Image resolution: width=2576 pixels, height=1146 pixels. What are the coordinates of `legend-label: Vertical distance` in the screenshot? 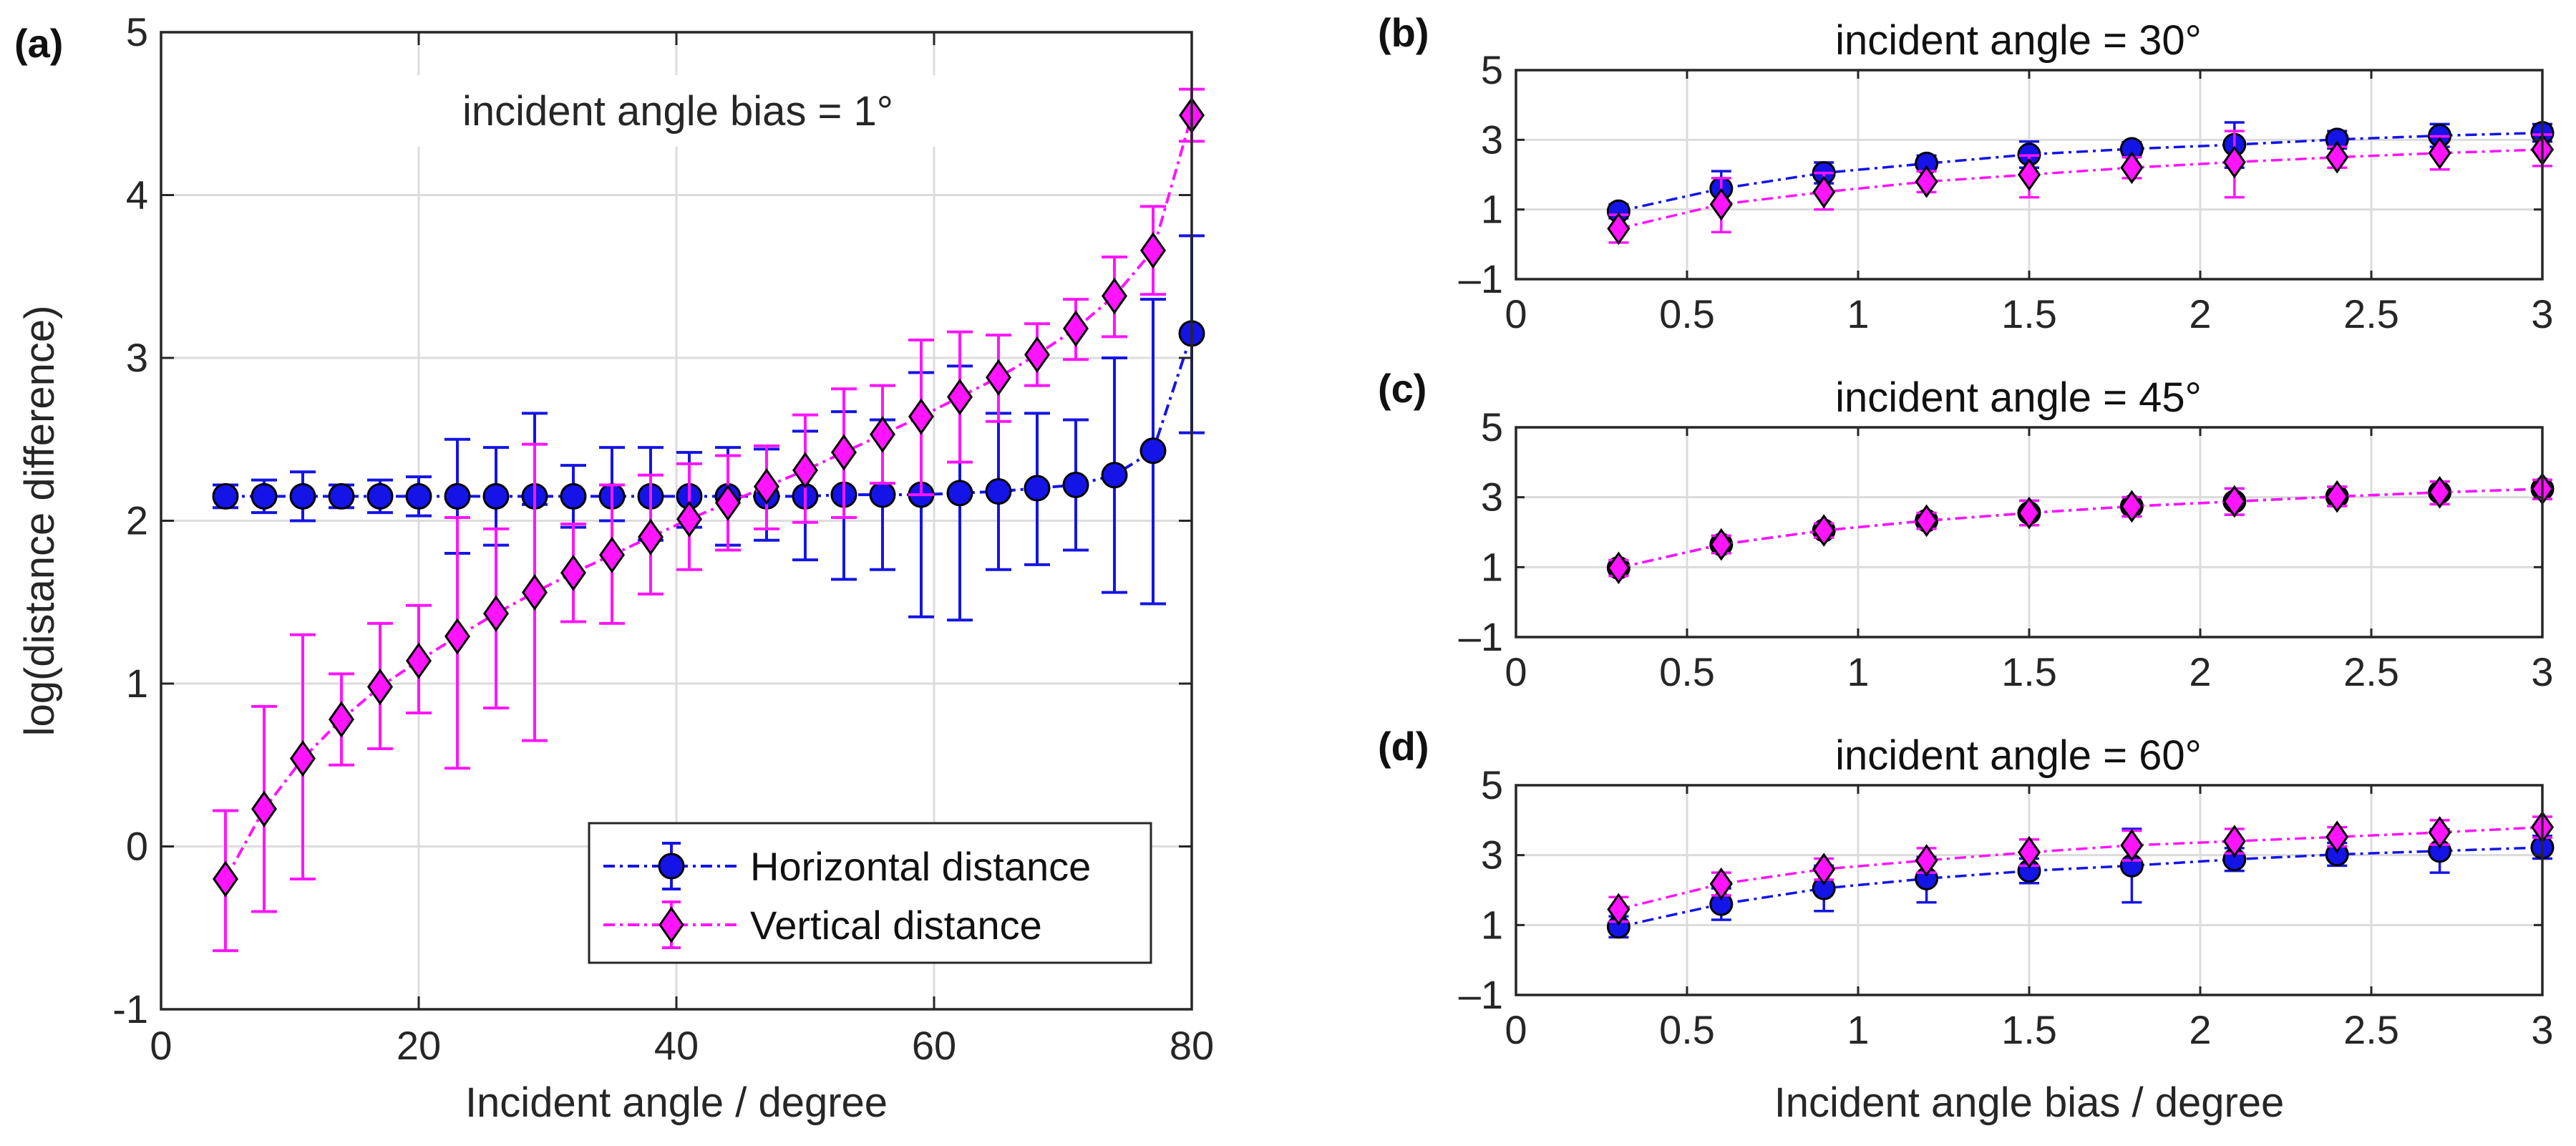 It's located at (896, 925).